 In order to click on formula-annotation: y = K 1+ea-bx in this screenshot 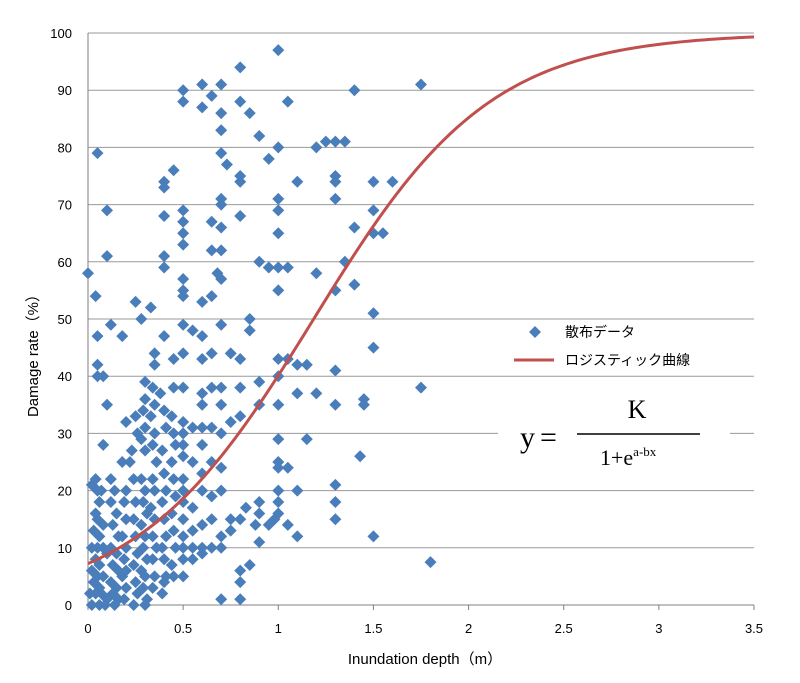, I will do `click(614, 435)`.